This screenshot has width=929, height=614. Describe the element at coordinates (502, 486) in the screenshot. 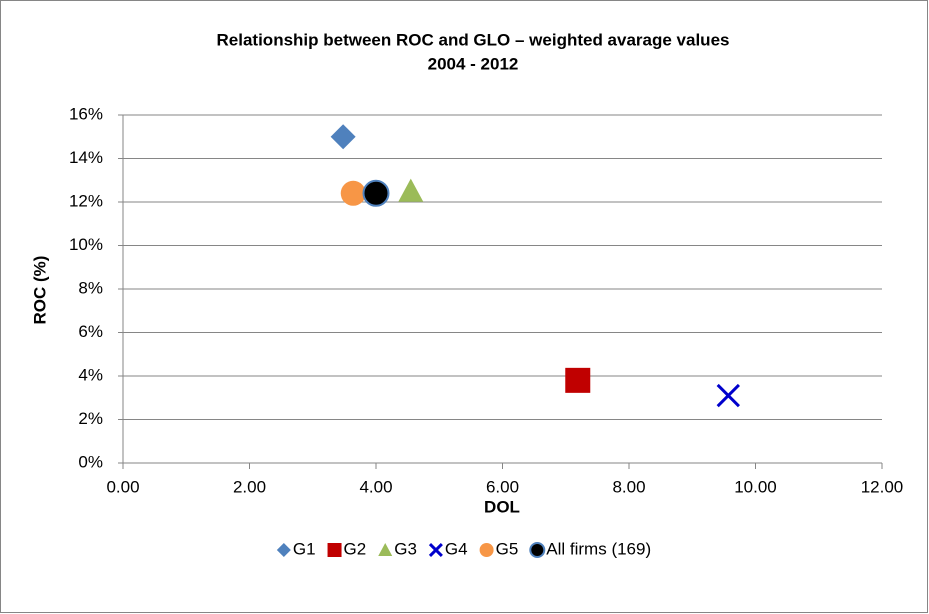

I see `x-tick-label: 6.00` at that location.